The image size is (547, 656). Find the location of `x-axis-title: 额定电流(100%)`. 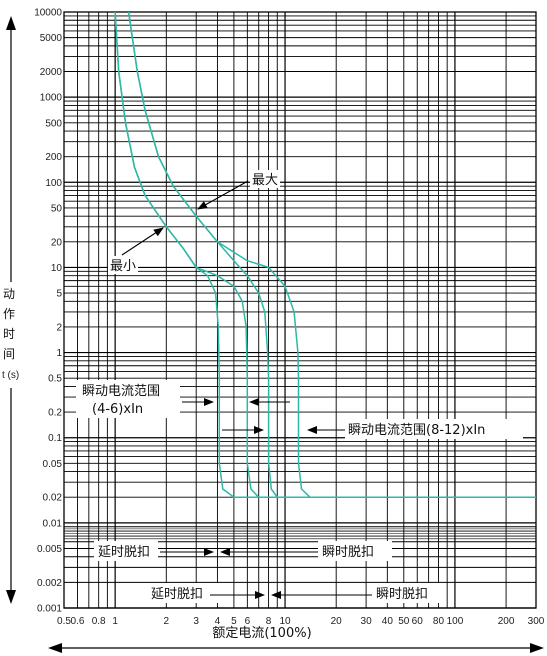

x-axis-title: 额定电流(100%) is located at coordinates (296, 639).